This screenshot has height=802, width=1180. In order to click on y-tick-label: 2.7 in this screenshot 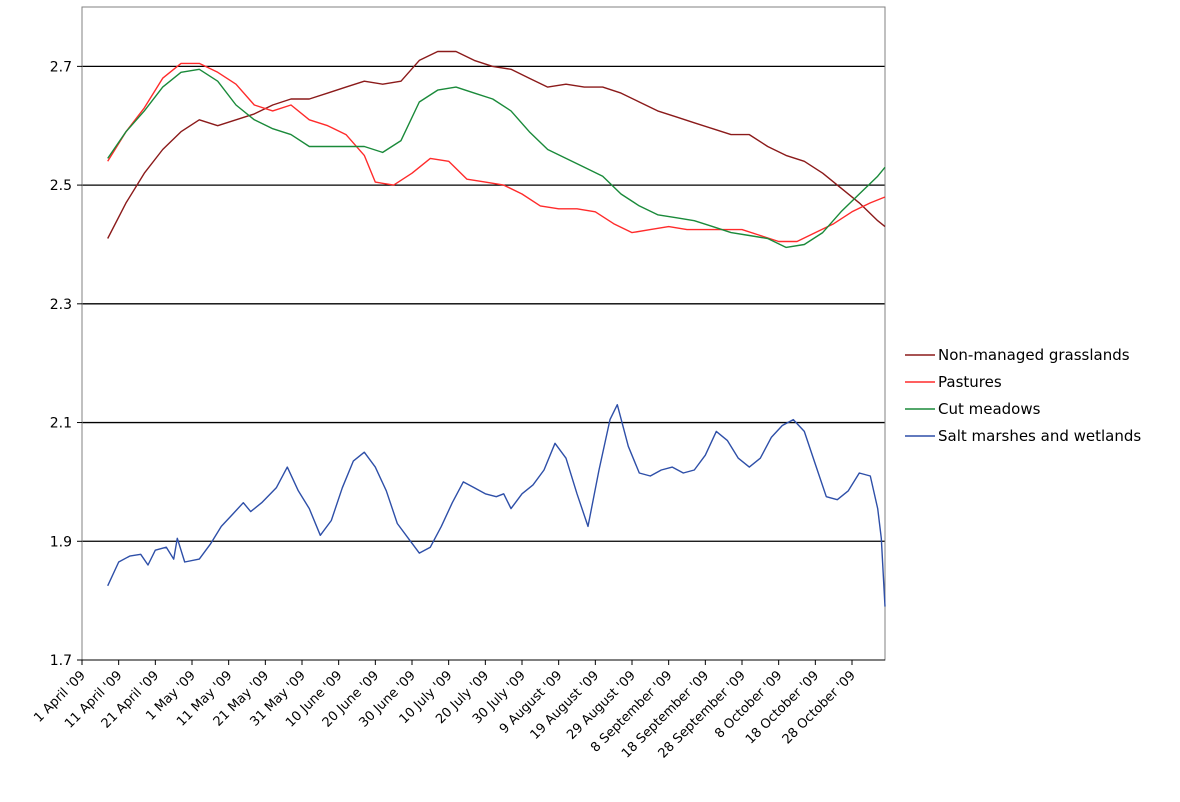, I will do `click(61, 67)`.